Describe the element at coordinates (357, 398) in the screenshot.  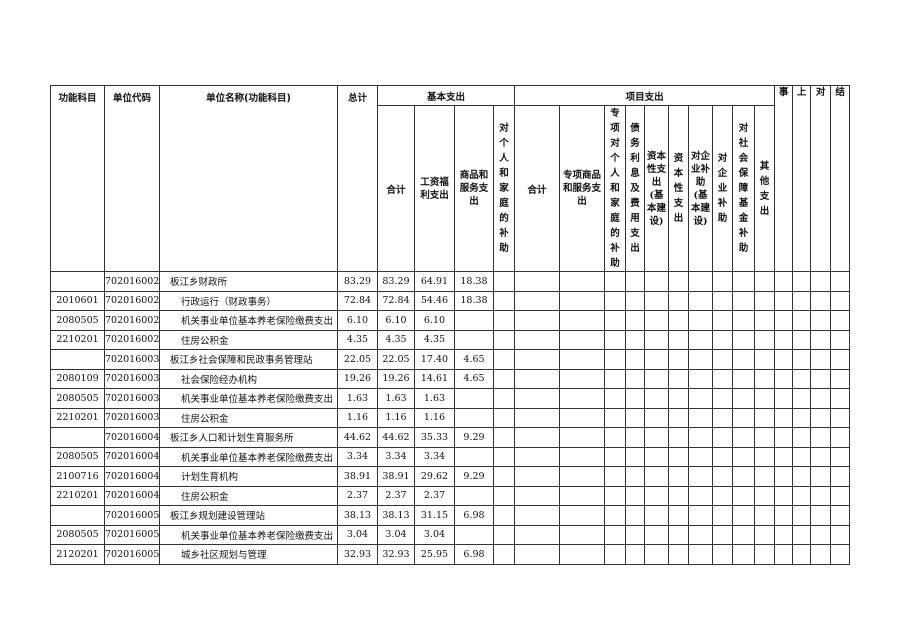
I see `total-cell: 1.63` at that location.